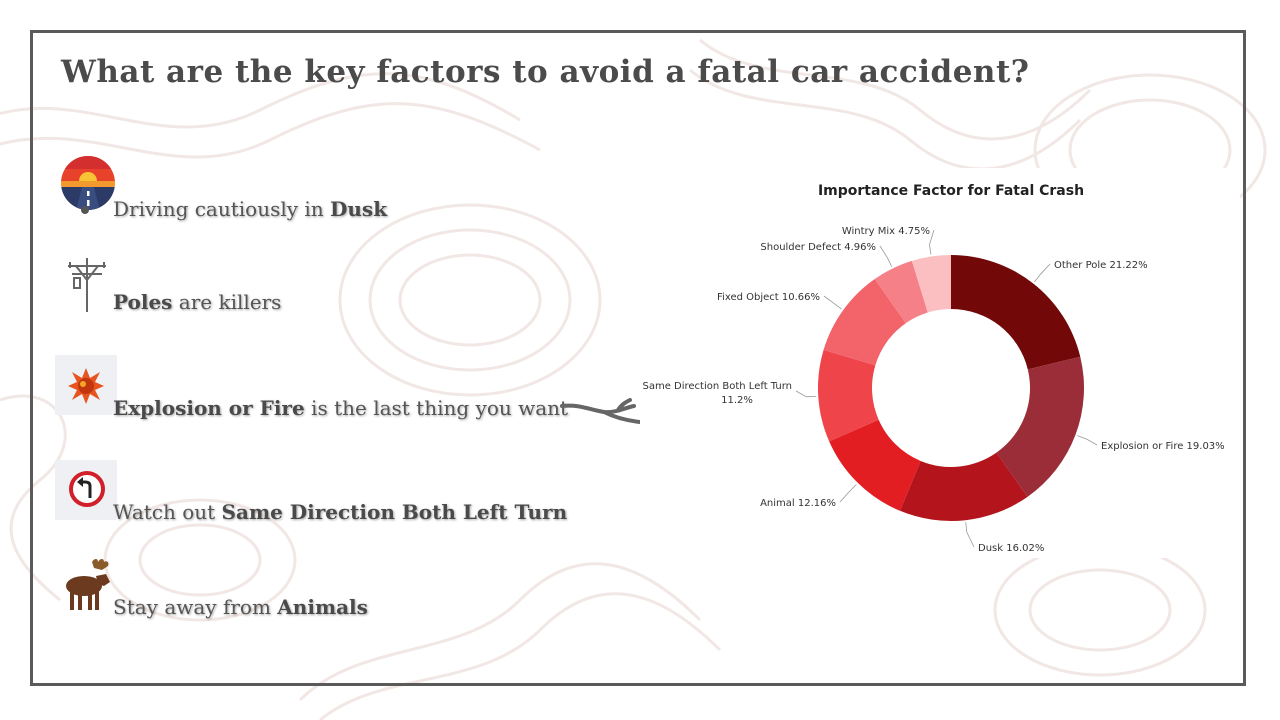 The width and height of the screenshot is (1280, 720). What do you see at coordinates (436, 408) in the screenshot?
I see `bullet-text: is the last thing you want` at bounding box center [436, 408].